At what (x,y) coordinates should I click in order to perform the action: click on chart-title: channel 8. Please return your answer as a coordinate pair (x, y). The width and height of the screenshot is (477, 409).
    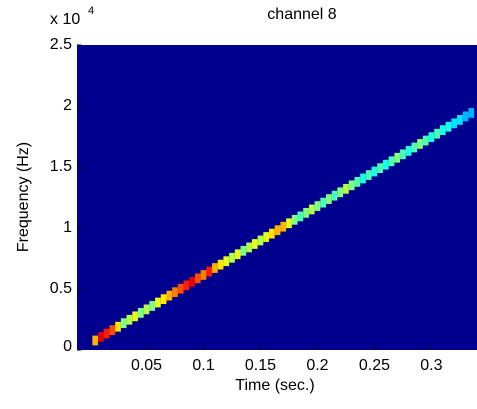
    Looking at the image, I should click on (301, 14).